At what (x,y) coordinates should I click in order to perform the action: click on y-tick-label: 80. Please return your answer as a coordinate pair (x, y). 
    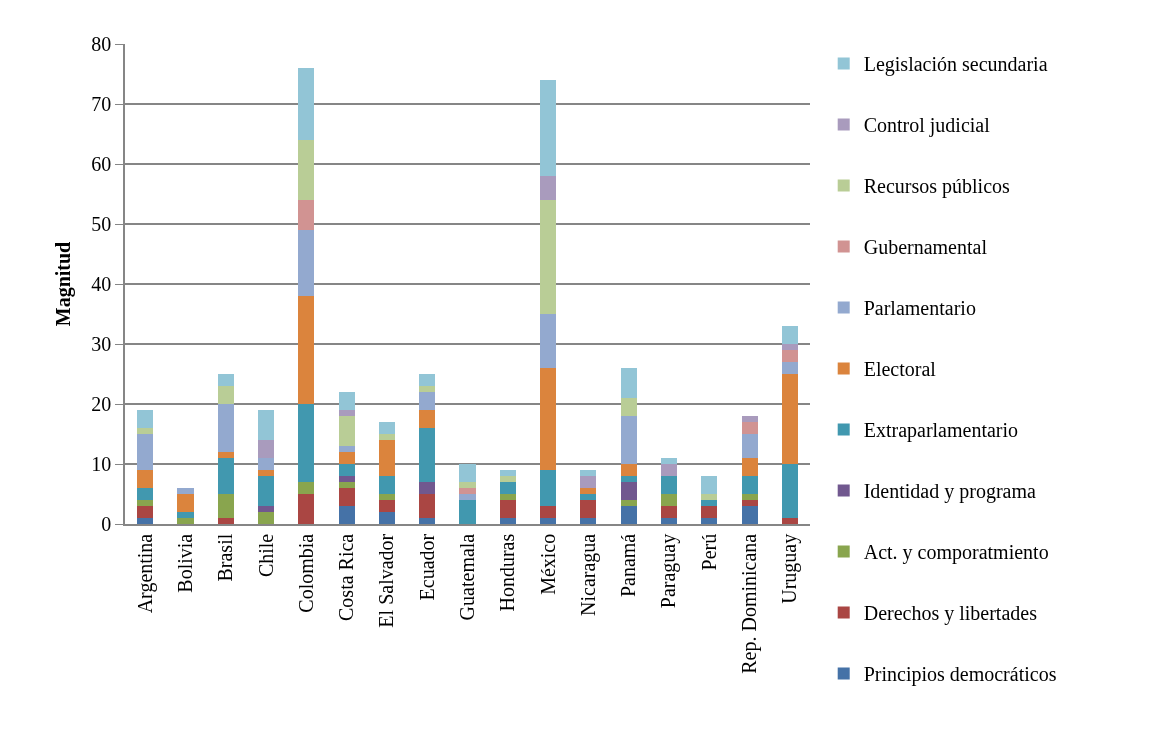
    Looking at the image, I should click on (101, 44).